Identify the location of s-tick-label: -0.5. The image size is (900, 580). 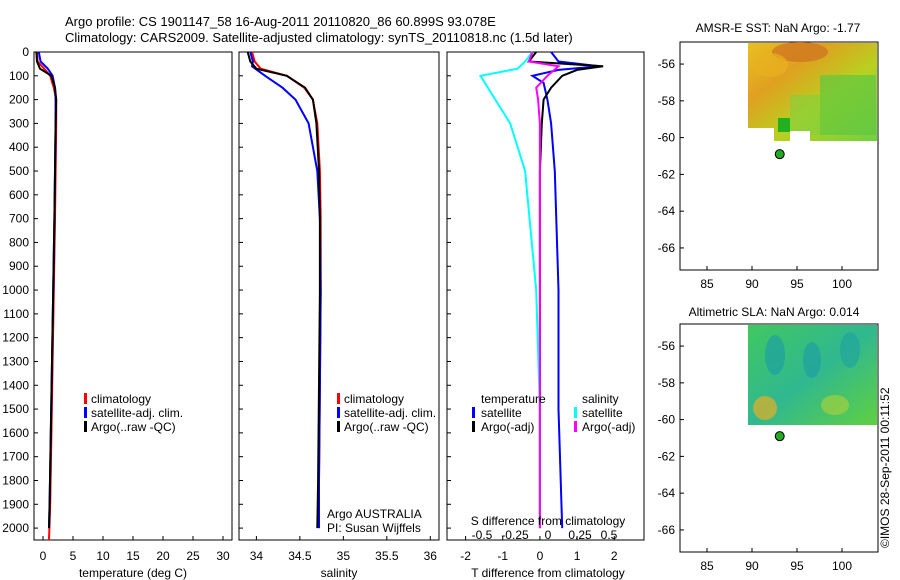
(482, 535).